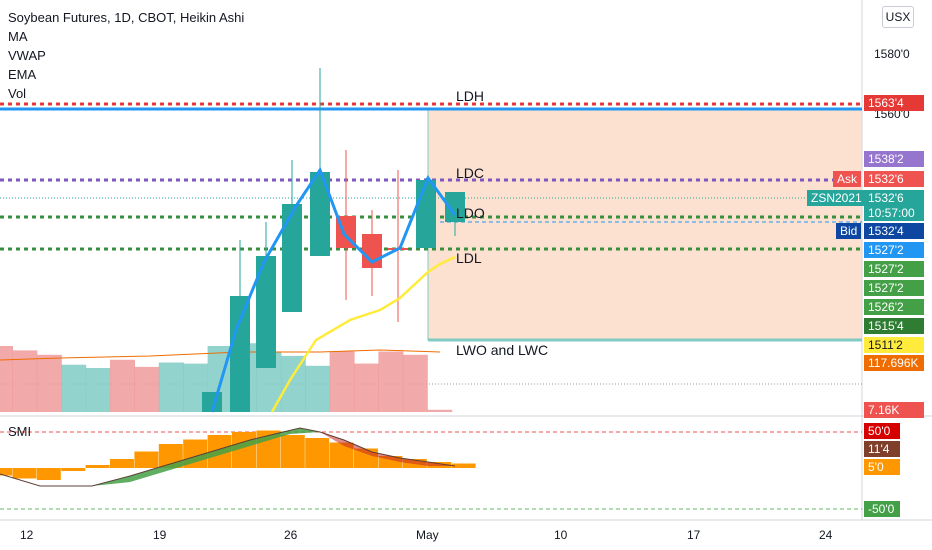 The image size is (932, 550). What do you see at coordinates (502, 350) in the screenshot?
I see `annotation-lwo: LWO and LWC` at bounding box center [502, 350].